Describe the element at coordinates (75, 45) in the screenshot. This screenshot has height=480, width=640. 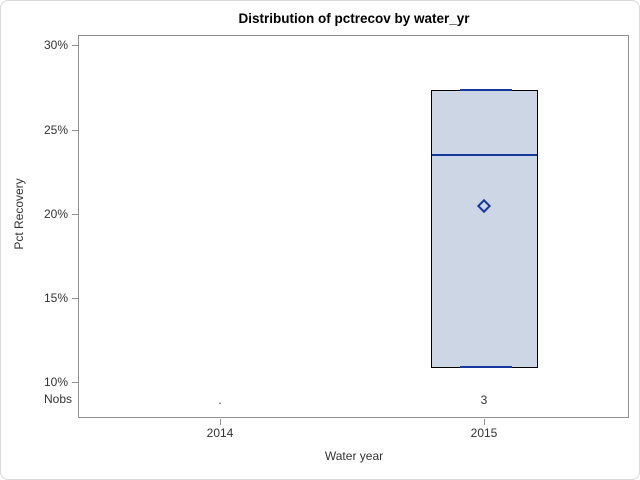
I see `y-tick-30pct` at that location.